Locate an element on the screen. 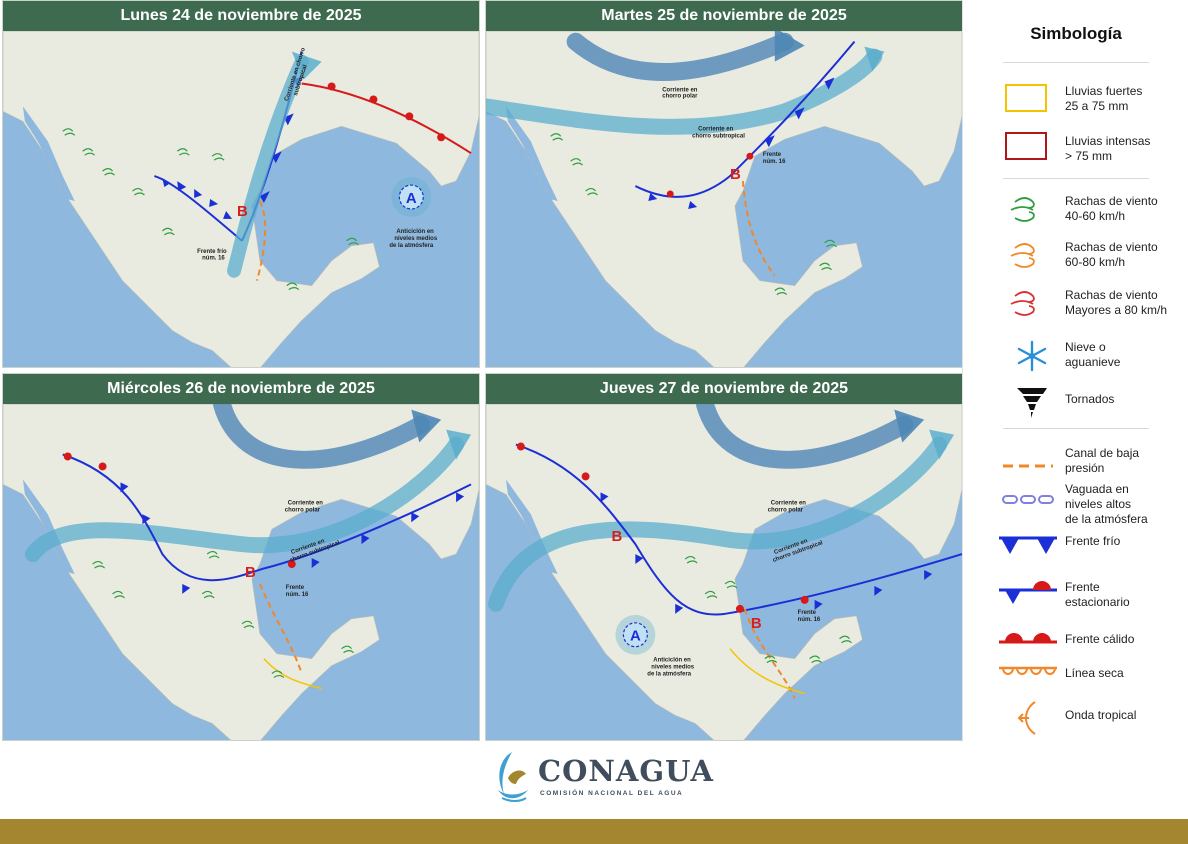  conagua-emblem-icon is located at coordinates (513, 777).